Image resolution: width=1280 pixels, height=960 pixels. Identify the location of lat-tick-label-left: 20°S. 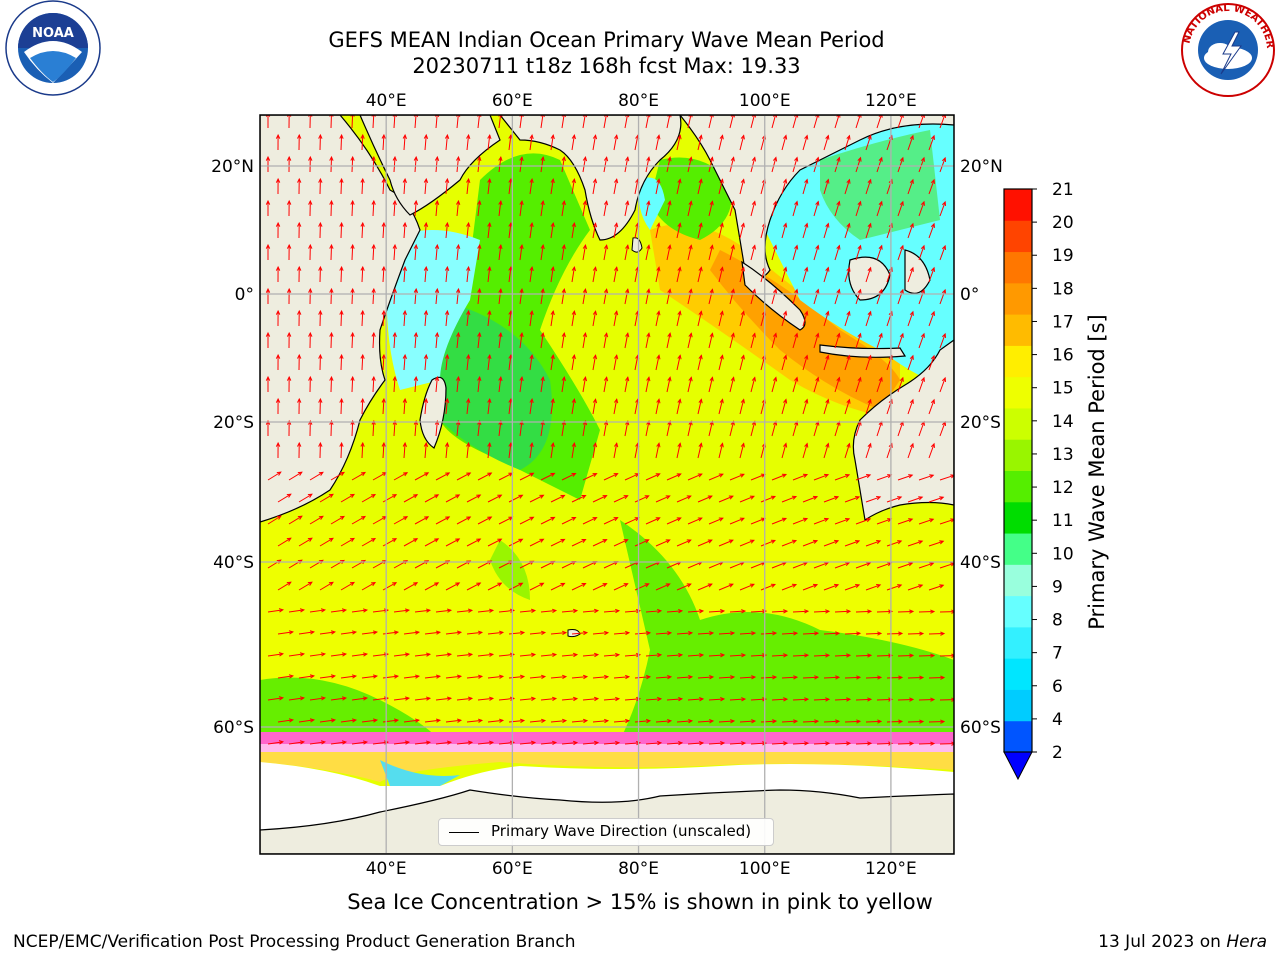
(233, 423).